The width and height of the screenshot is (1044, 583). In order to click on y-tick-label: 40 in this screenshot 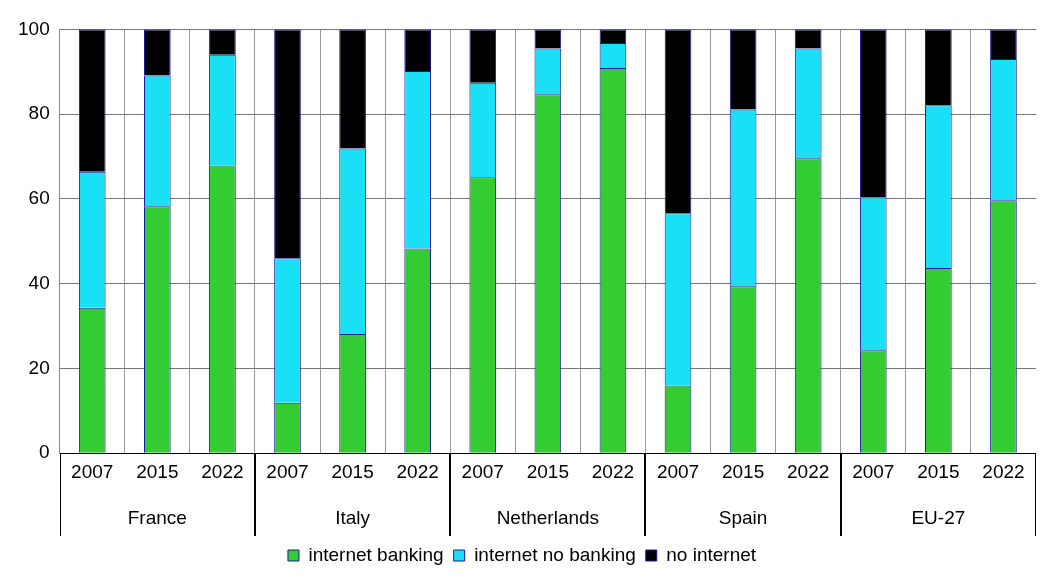, I will do `click(39, 282)`.